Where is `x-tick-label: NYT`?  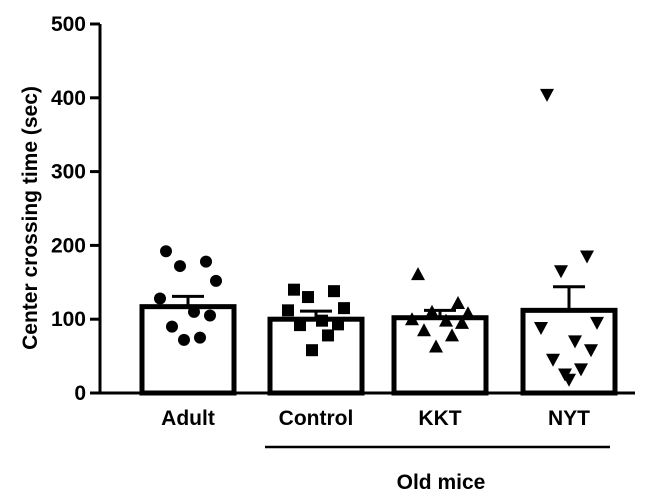 x-tick-label: NYT is located at coordinates (569, 418).